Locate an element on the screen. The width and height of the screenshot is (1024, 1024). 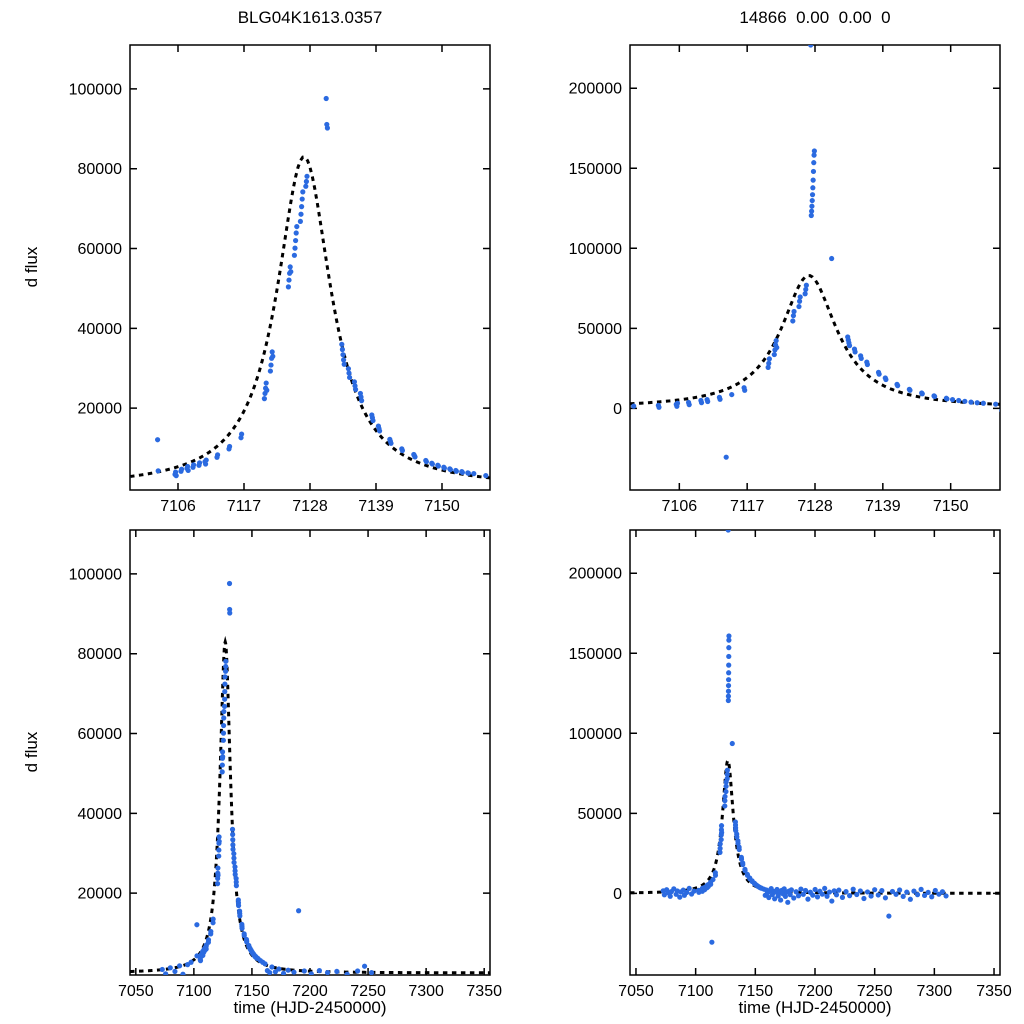
panel-title-right: 14866 0.00 0.00 0 is located at coordinates (815, 17).